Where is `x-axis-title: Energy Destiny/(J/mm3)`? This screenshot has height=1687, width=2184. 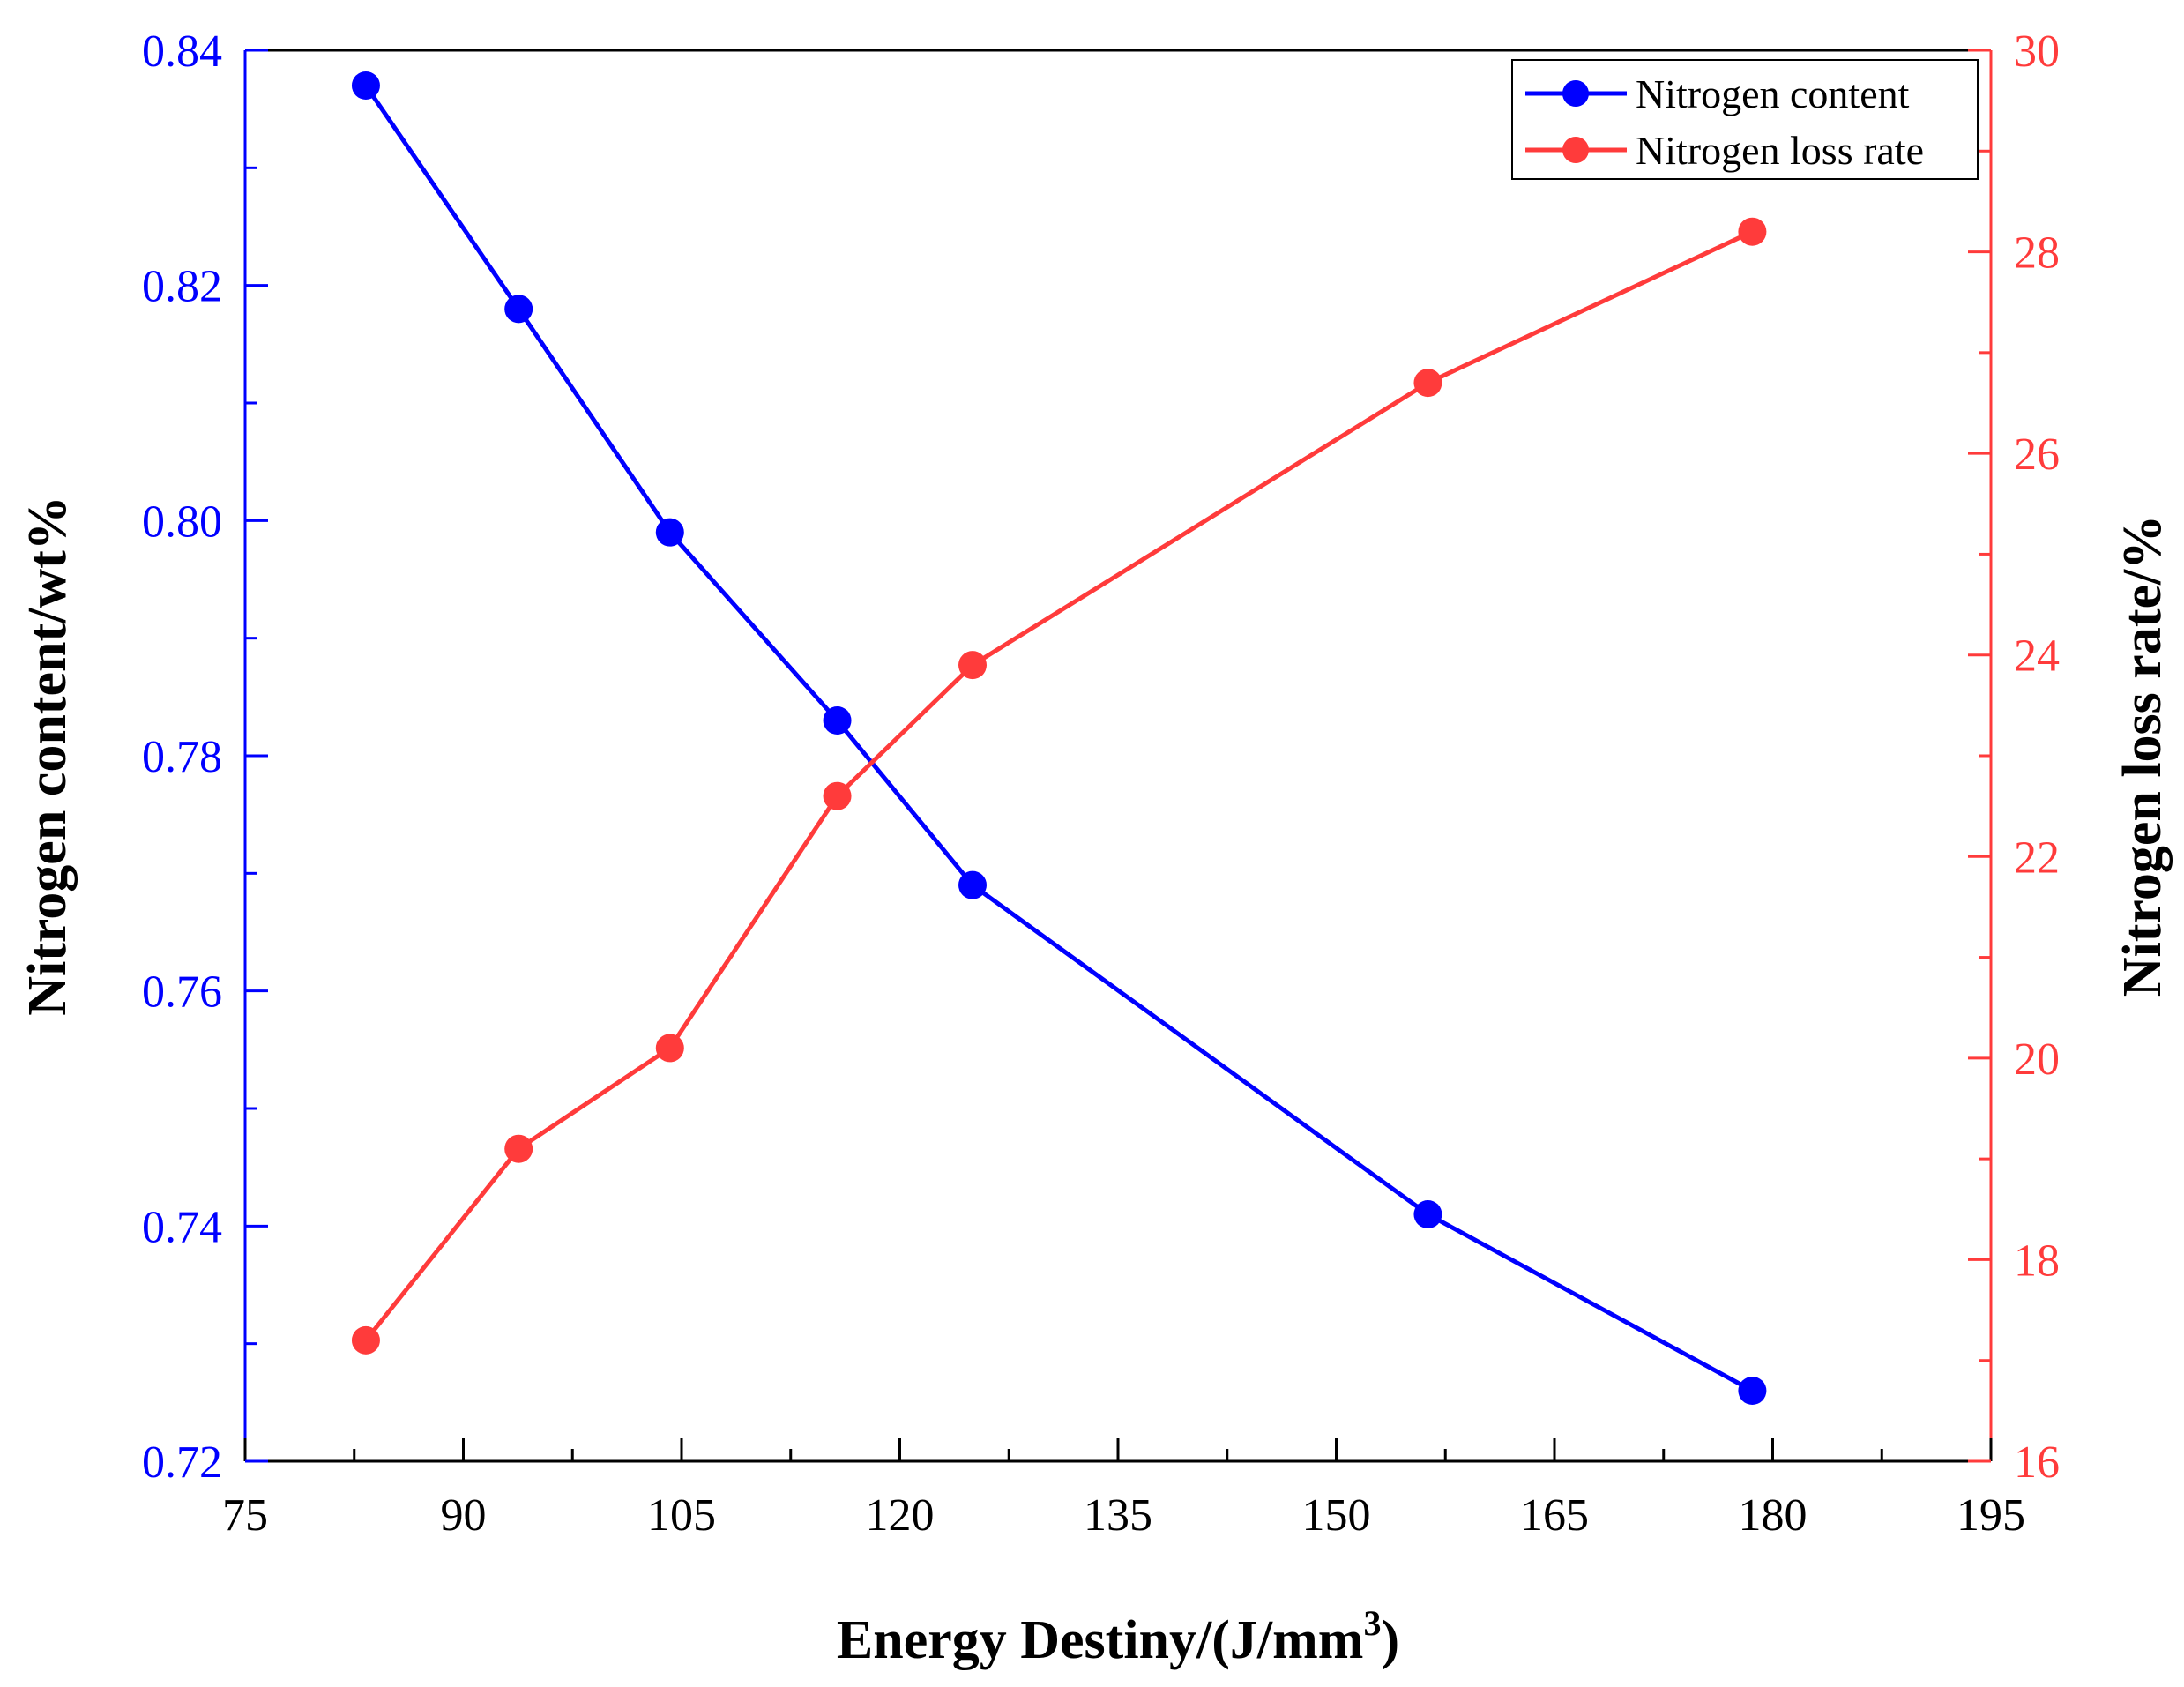
x-axis-title: Energy Destiny/(J/mm3) is located at coordinates (1118, 1636).